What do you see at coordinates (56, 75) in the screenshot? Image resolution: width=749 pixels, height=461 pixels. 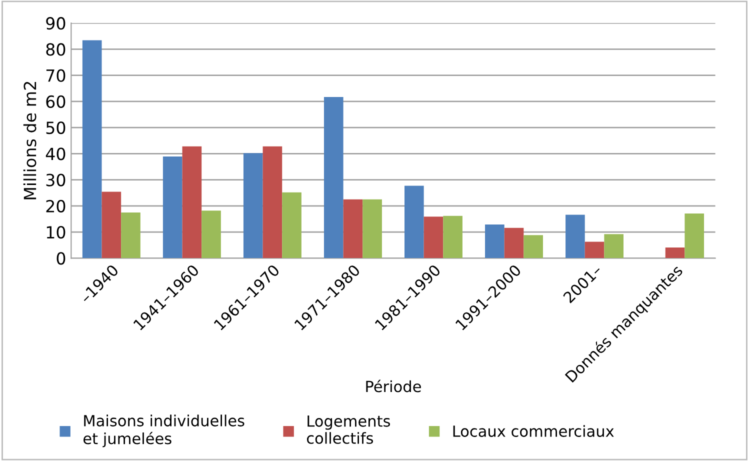 I see `y-tick-label: 70` at bounding box center [56, 75].